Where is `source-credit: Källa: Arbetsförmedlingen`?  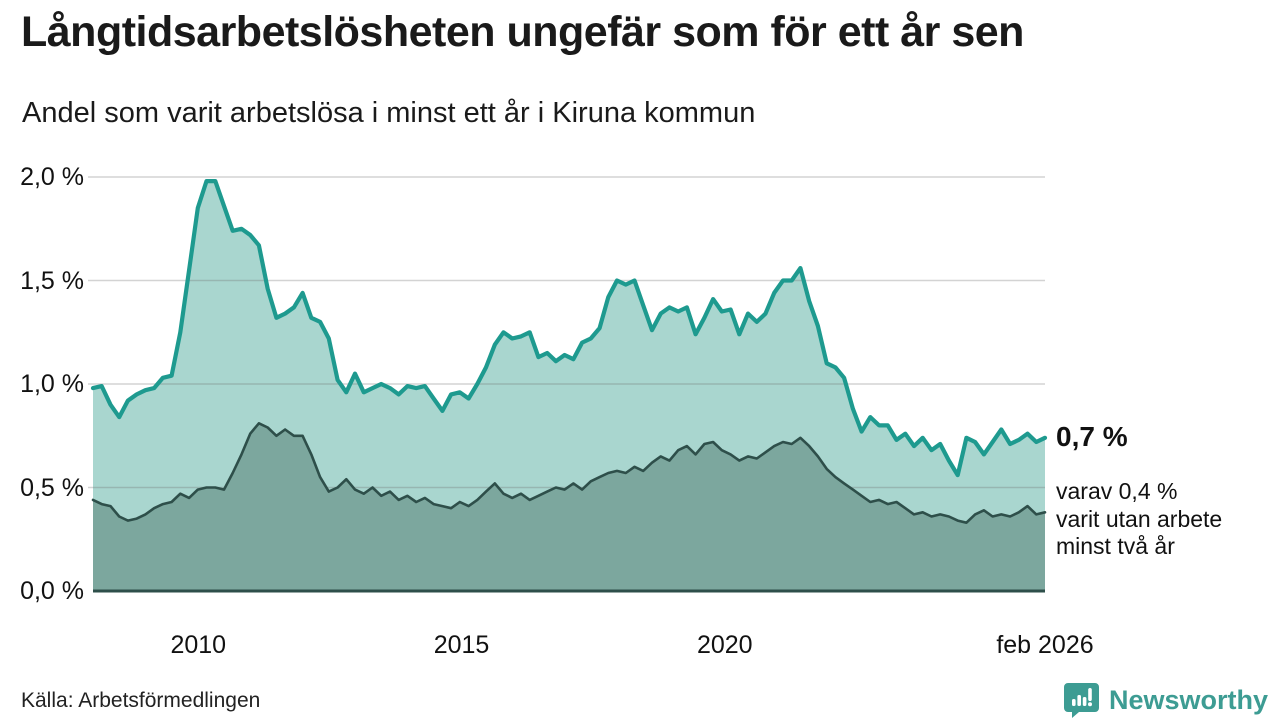 source-credit: Källa: Arbetsförmedlingen is located at coordinates (141, 700).